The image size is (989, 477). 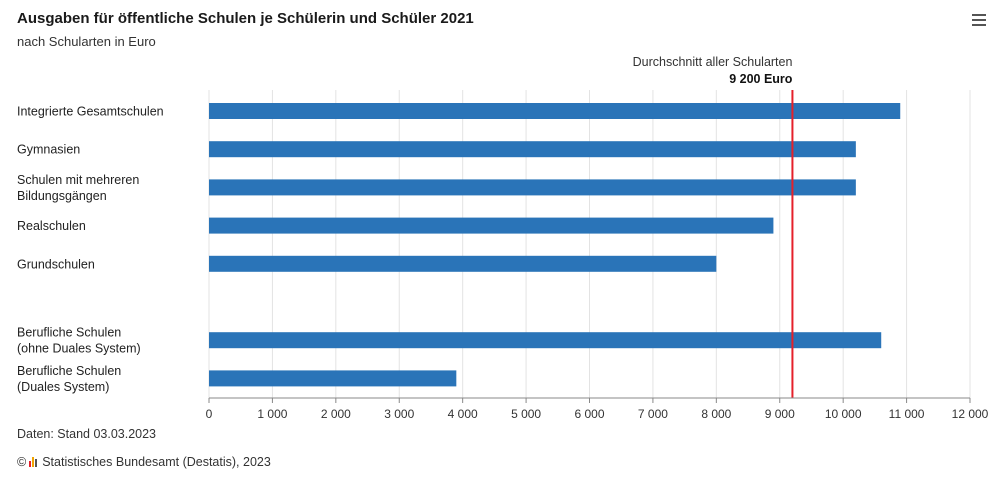 I want to click on x-tick-label: 4 000, so click(x=463, y=414).